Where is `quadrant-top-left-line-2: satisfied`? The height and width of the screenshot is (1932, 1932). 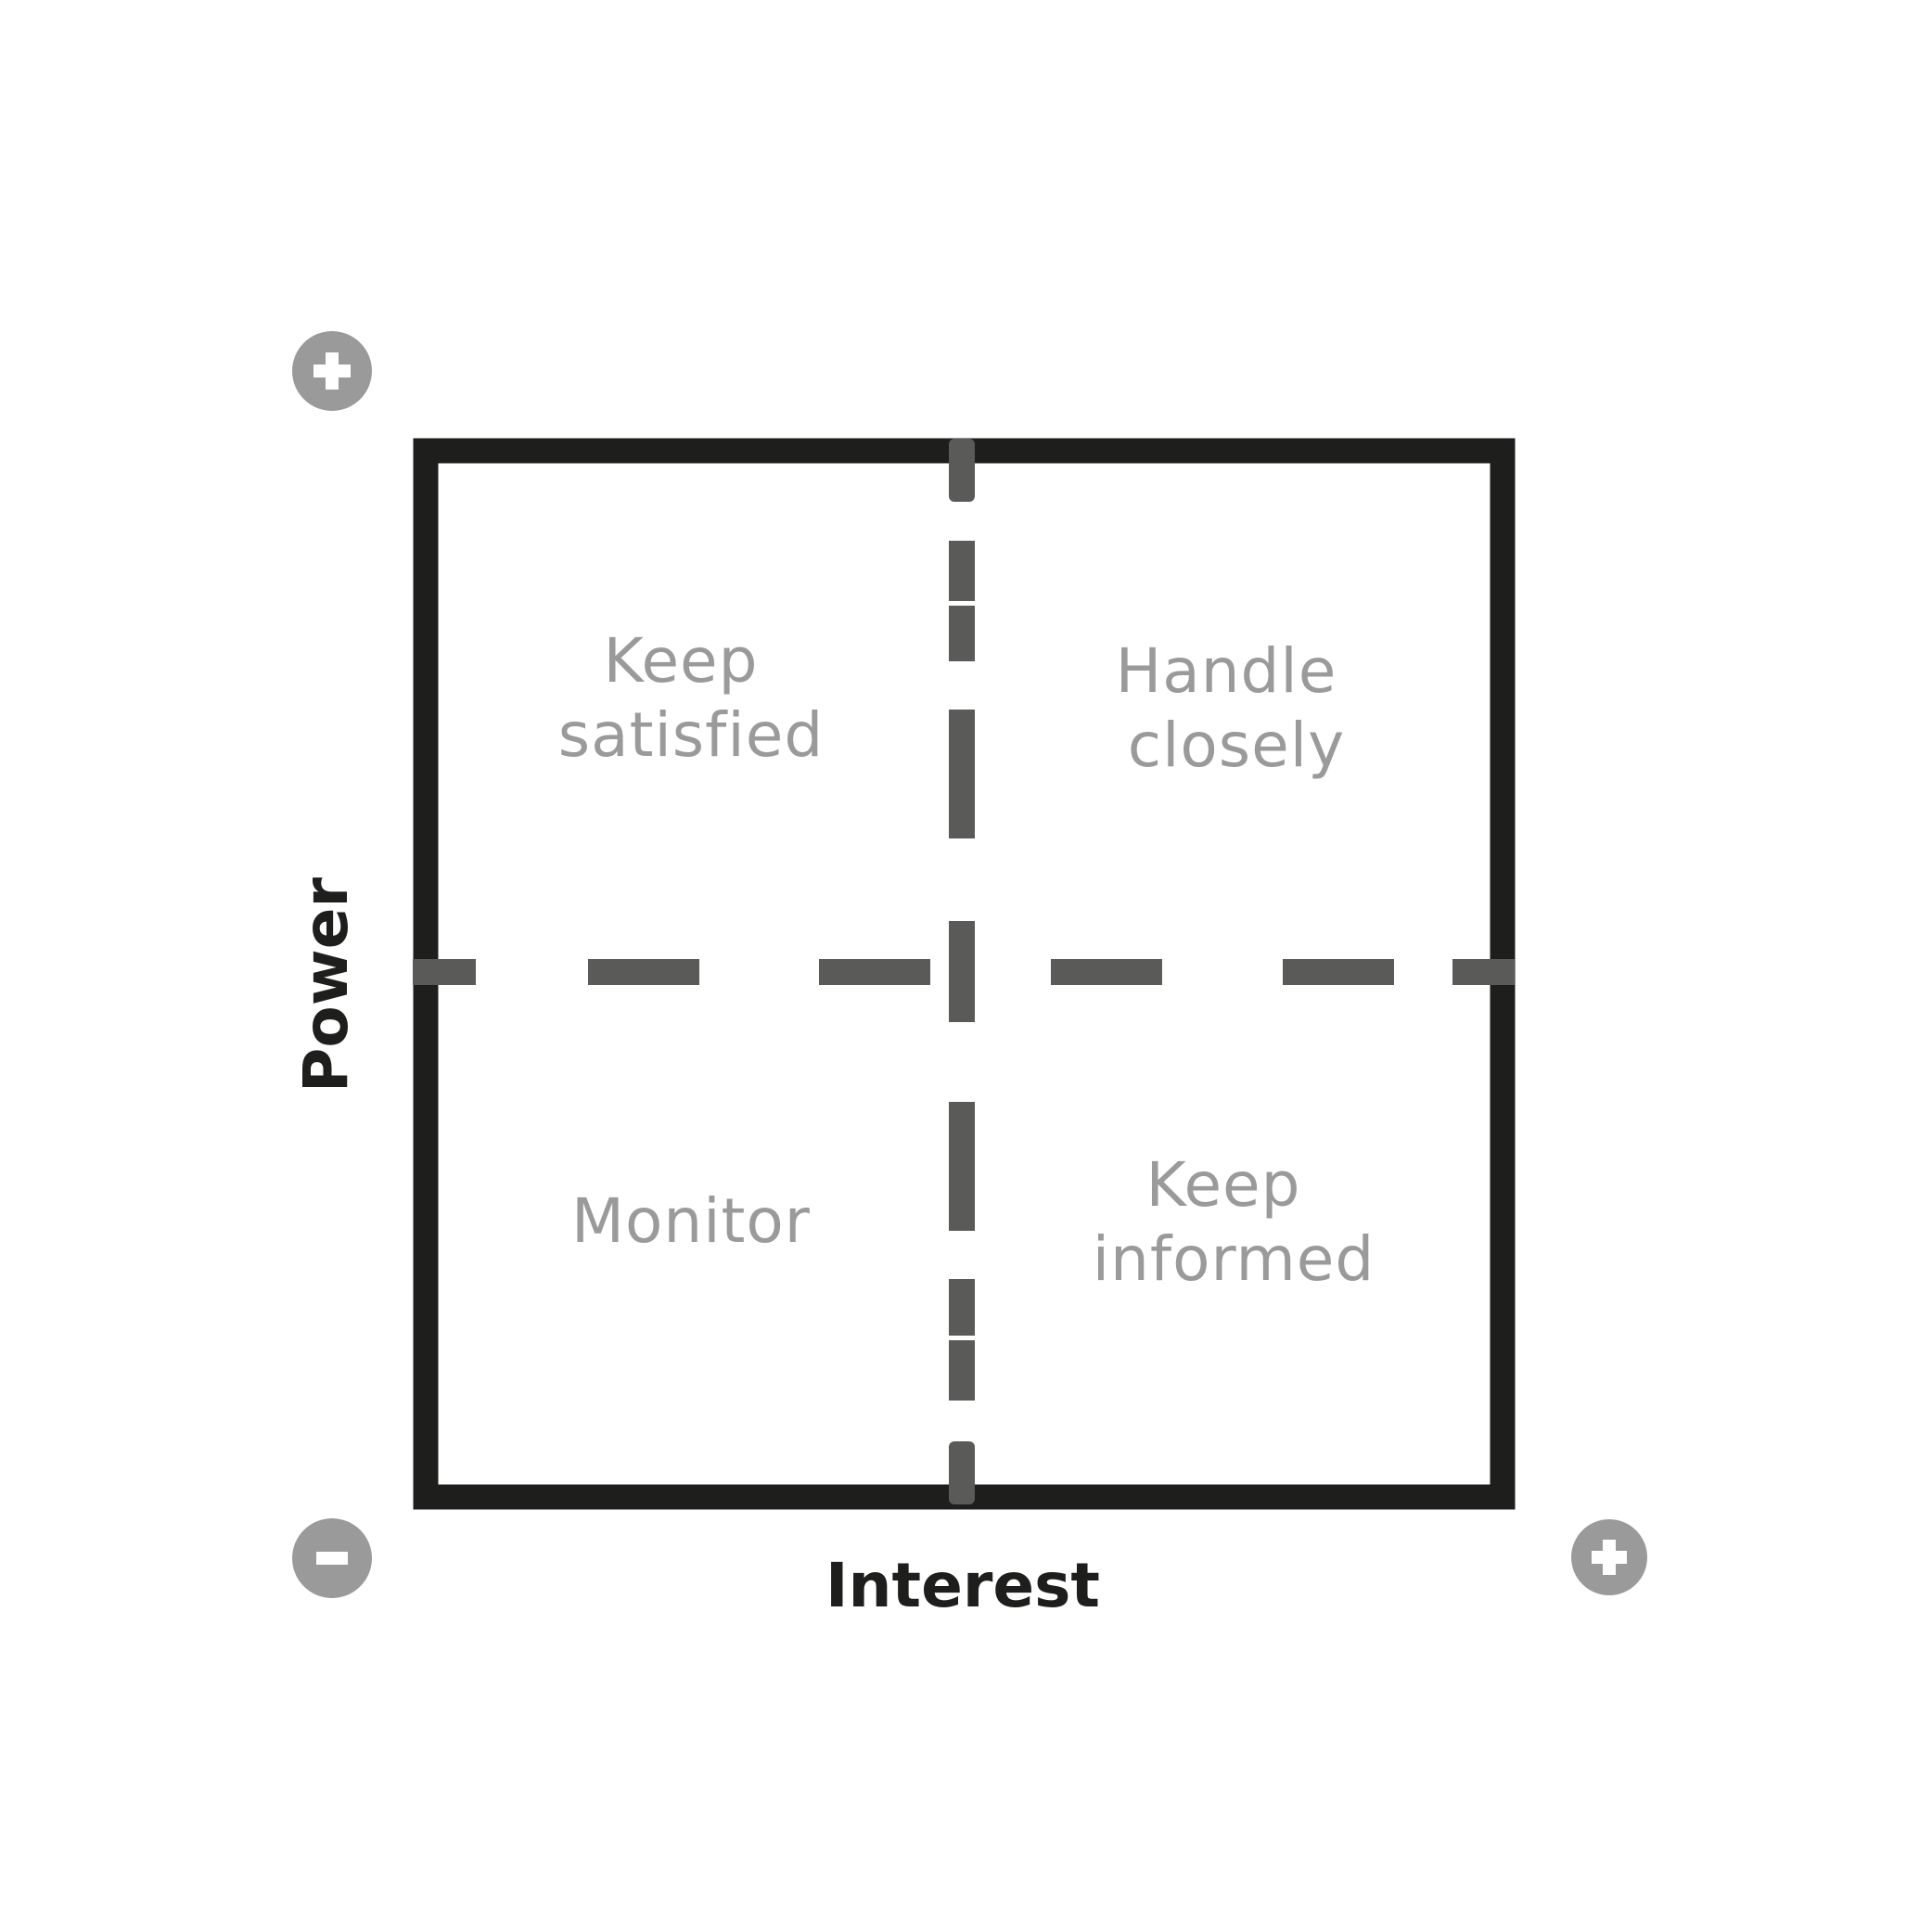
quadrant-top-left-line-2: satisfied is located at coordinates (691, 735).